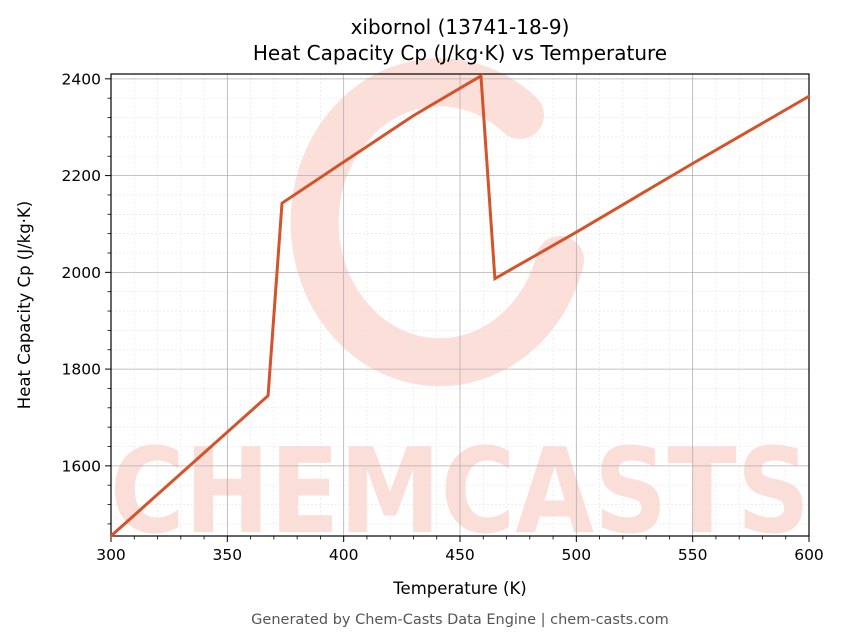  What do you see at coordinates (81, 79) in the screenshot?
I see `y-tick-label: 2400` at bounding box center [81, 79].